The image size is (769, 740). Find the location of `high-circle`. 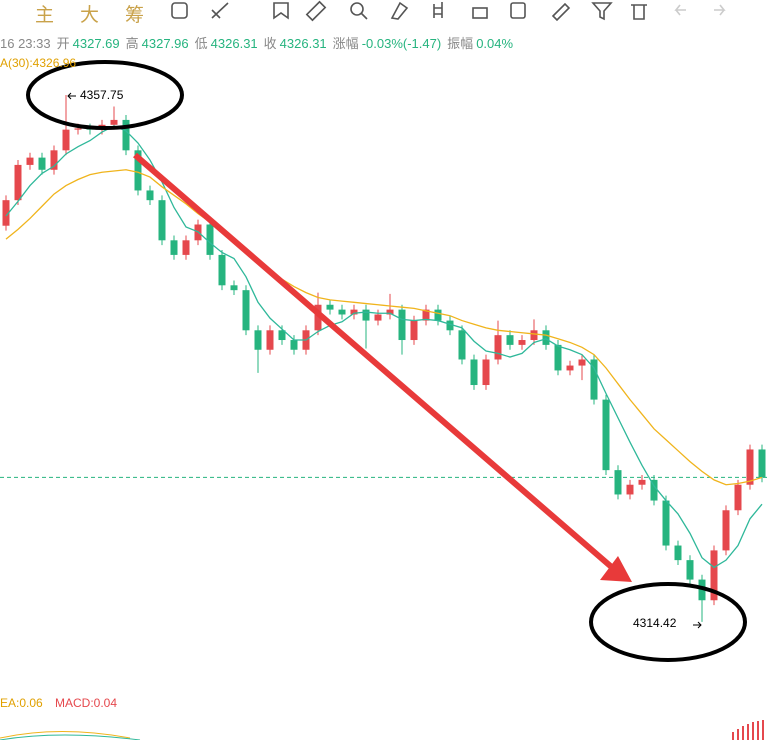

high-circle is located at coordinates (105, 95).